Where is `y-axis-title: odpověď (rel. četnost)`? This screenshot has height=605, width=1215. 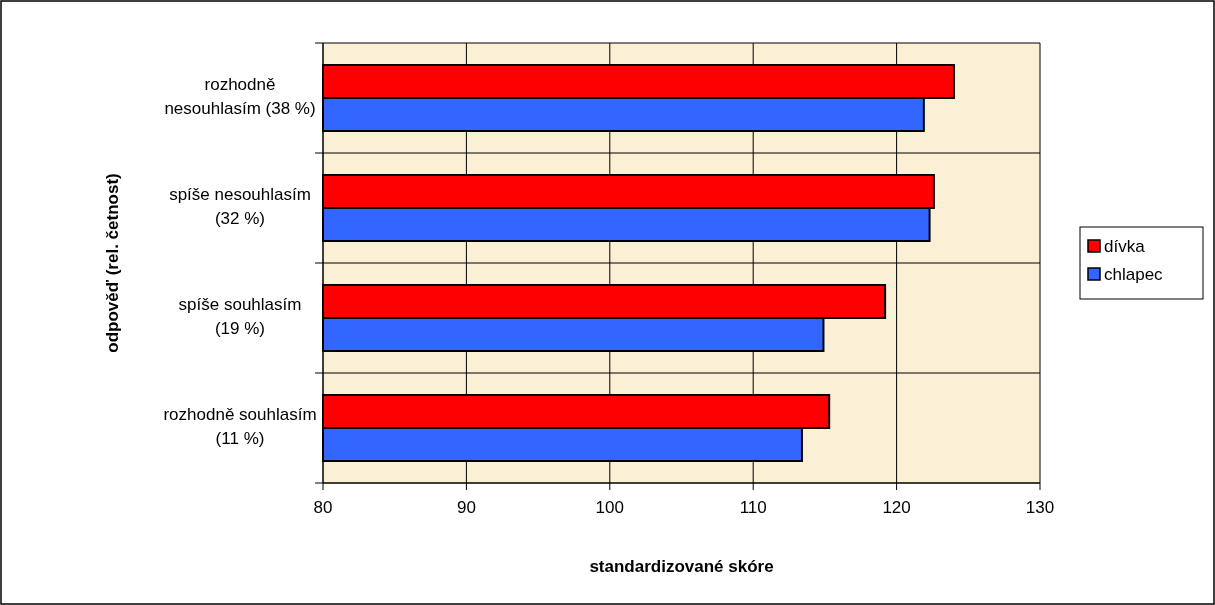 y-axis-title: odpověď (rel. četnost) is located at coordinates (112, 263).